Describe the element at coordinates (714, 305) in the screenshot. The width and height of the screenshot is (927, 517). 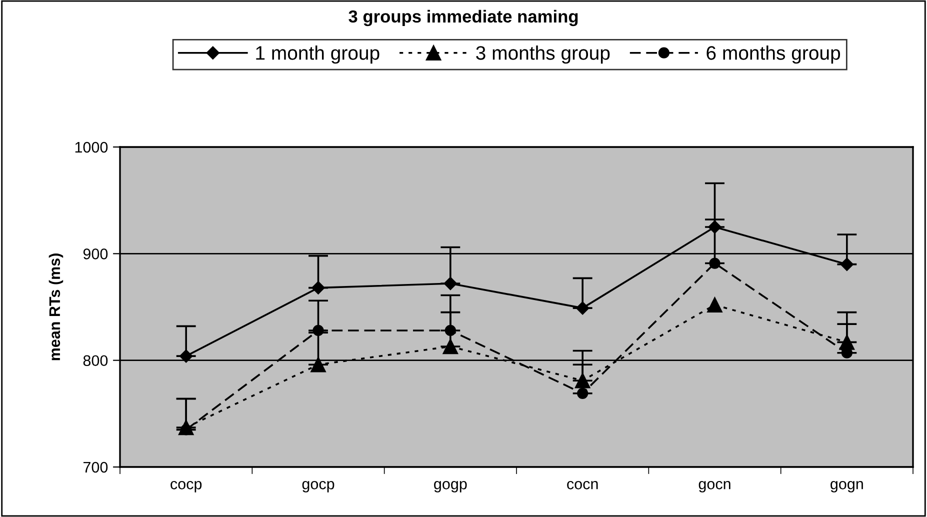
I see `point` at that location.